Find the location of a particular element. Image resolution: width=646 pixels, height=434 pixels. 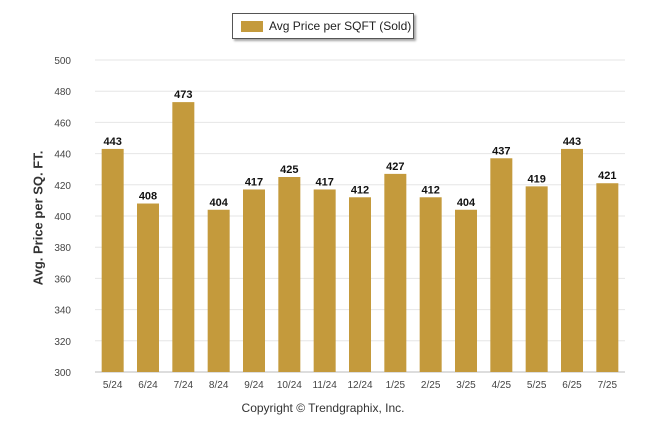

y-tick-label: 500 is located at coordinates (62, 61).